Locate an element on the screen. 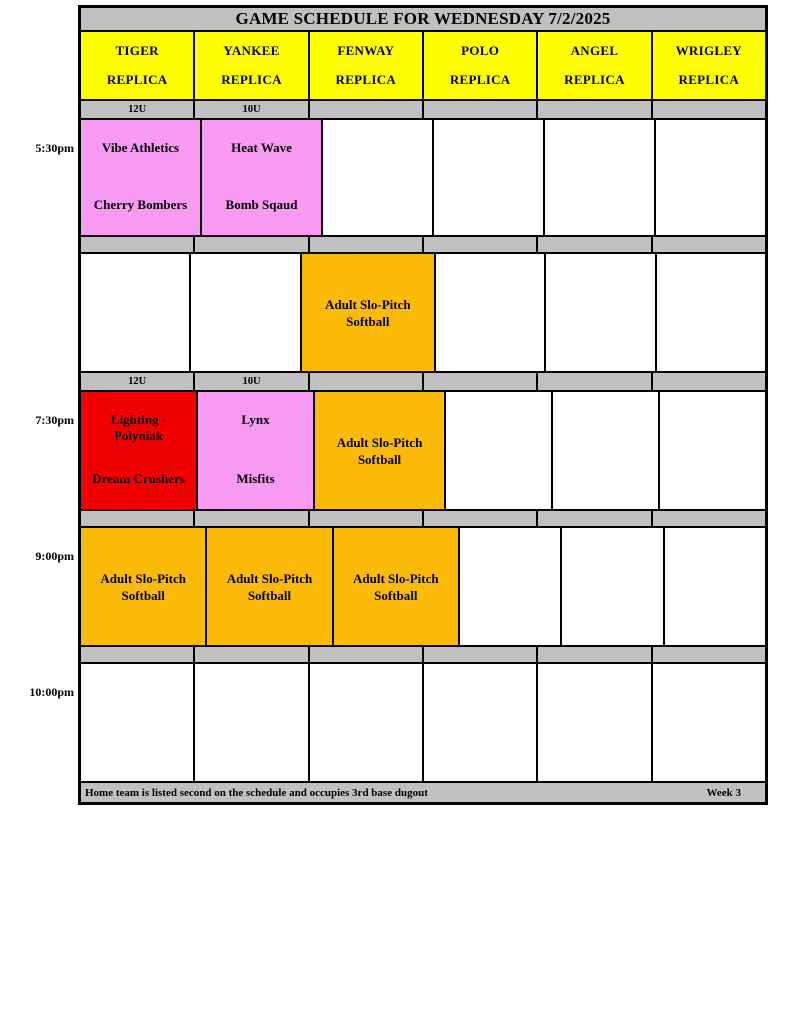 Image resolution: width=791 pixels, height=1024 pixels. team-home: Cherry Bombers is located at coordinates (140, 204).